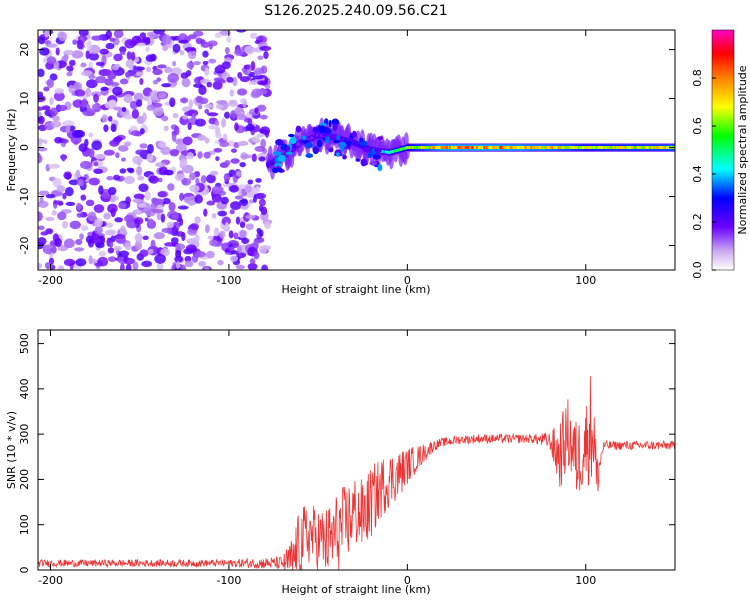 The image size is (750, 600). What do you see at coordinates (407, 580) in the screenshot?
I see `x-tick-label: 0` at bounding box center [407, 580].